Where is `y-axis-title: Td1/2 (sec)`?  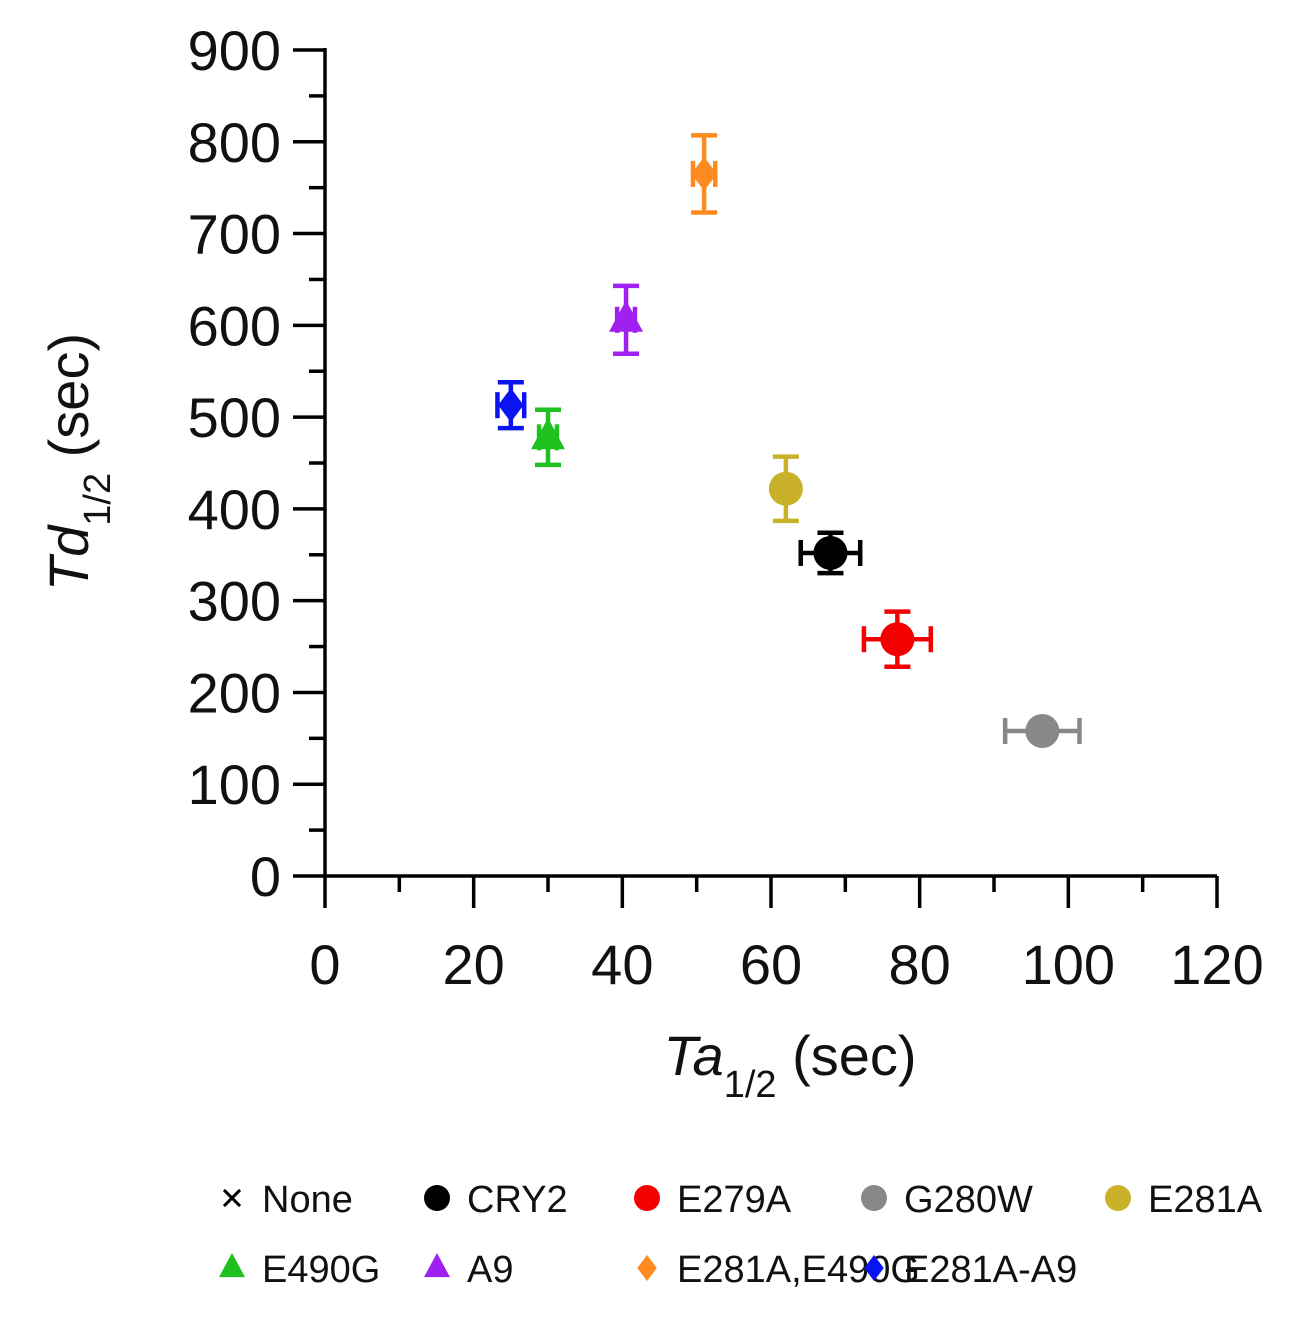
y-axis-title: Td1/2 (sec) is located at coordinates (78, 462).